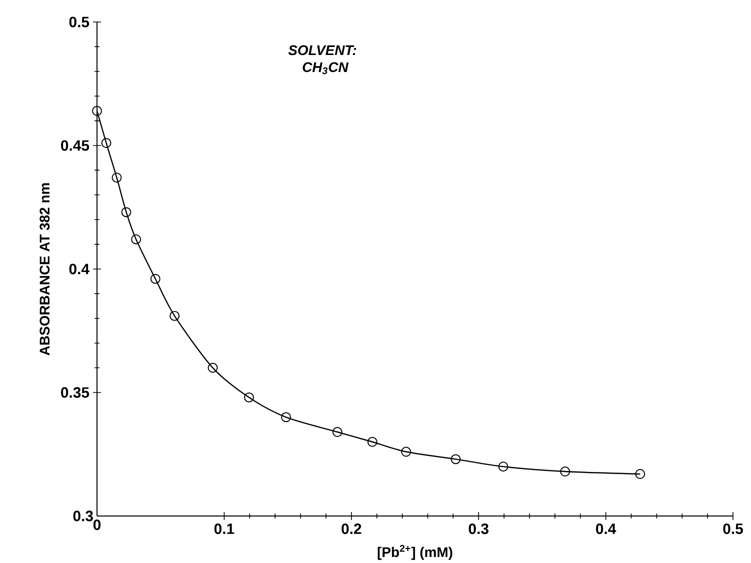 This screenshot has width=751, height=563. I want to click on x-tick-label: 0.3, so click(478, 528).